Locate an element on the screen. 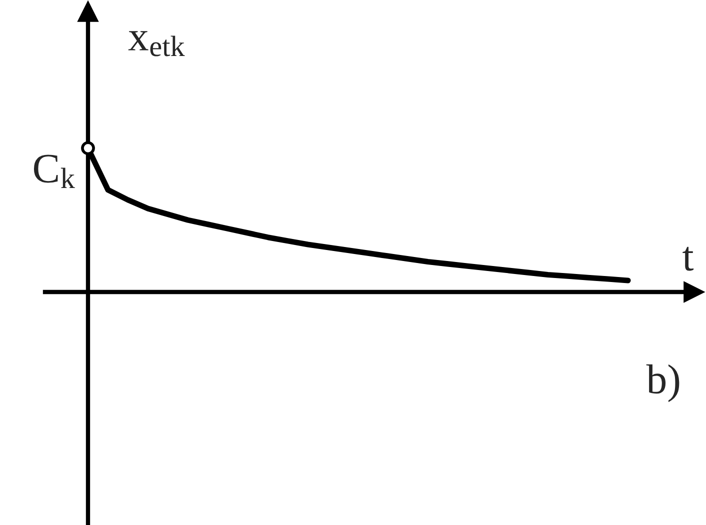 Image resolution: width=706 pixels, height=525 pixels. text: b) is located at coordinates (663, 383).